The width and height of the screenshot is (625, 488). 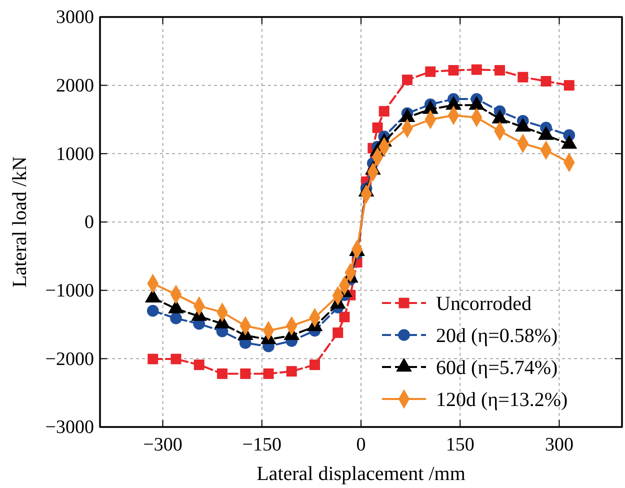 I want to click on x-tick-label: 150, so click(x=460, y=445).